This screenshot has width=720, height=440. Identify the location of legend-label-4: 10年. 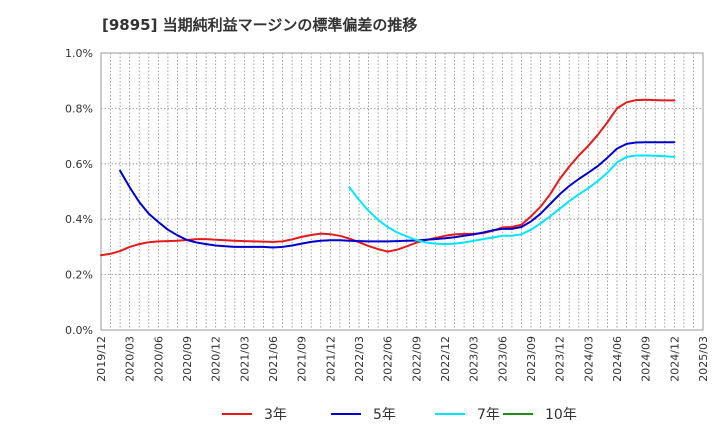
(561, 415).